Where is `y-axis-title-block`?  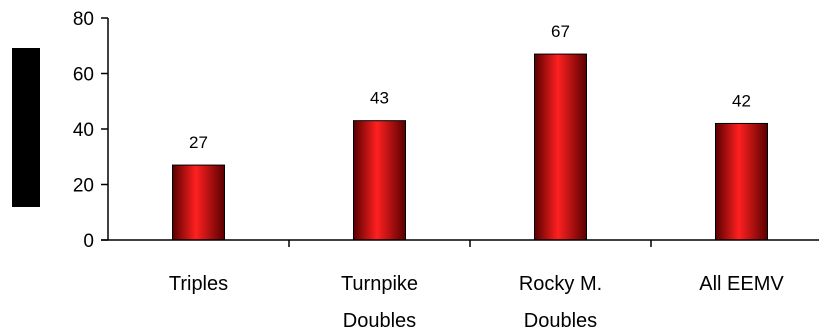
y-axis-title-block is located at coordinates (26, 127).